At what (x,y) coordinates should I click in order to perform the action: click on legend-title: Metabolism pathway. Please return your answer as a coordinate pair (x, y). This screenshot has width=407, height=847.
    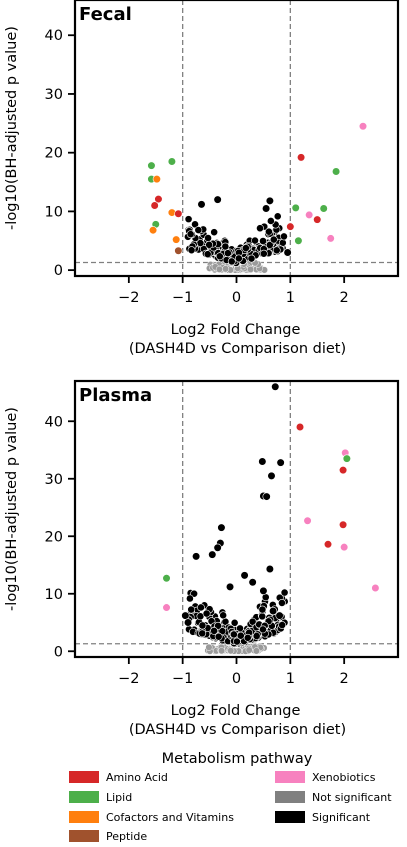
    Looking at the image, I should click on (237, 759).